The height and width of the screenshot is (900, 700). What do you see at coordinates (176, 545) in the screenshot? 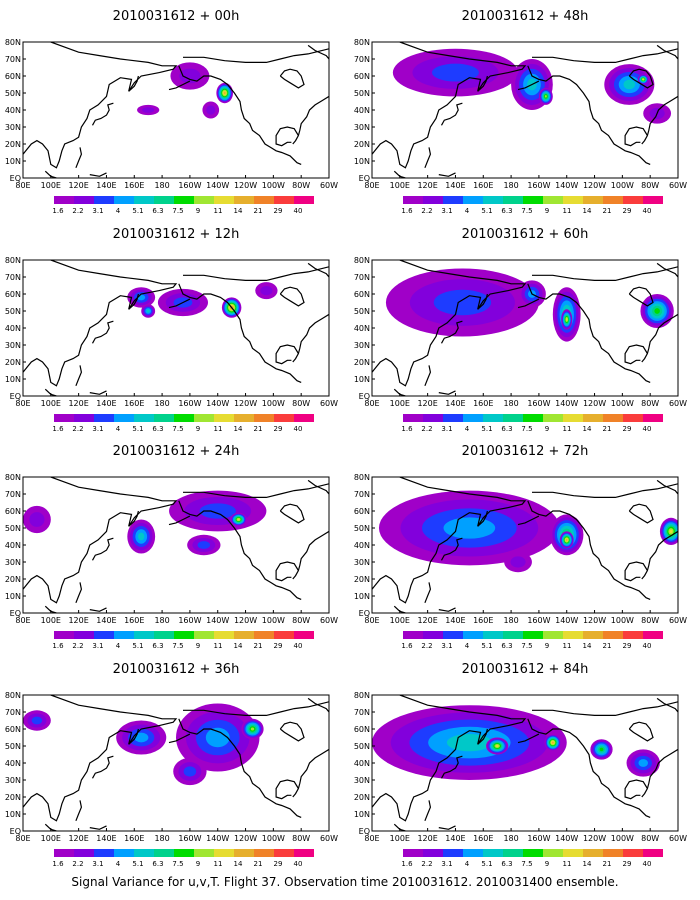
I see `coastlines` at bounding box center [176, 545].